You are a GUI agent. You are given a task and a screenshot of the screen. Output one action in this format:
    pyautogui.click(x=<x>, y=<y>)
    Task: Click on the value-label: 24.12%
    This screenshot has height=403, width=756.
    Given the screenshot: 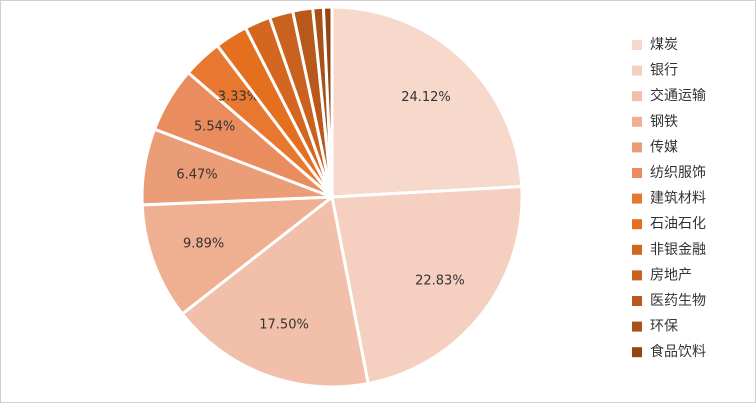 What is the action you would take?
    pyautogui.click(x=426, y=97)
    